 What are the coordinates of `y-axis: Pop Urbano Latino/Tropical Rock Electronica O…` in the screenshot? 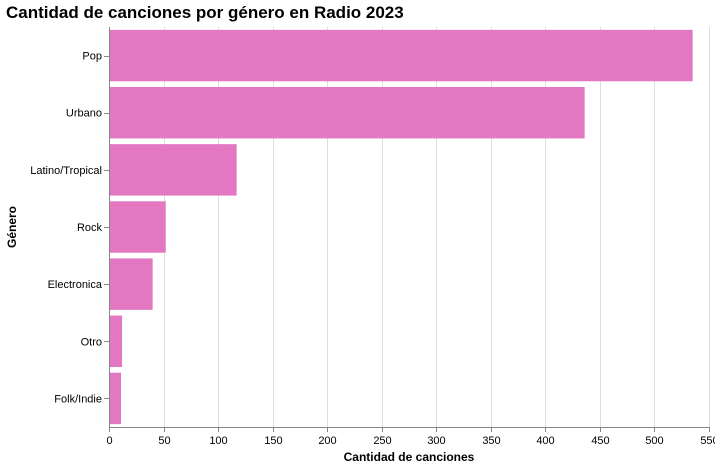 It's located at (70, 227).